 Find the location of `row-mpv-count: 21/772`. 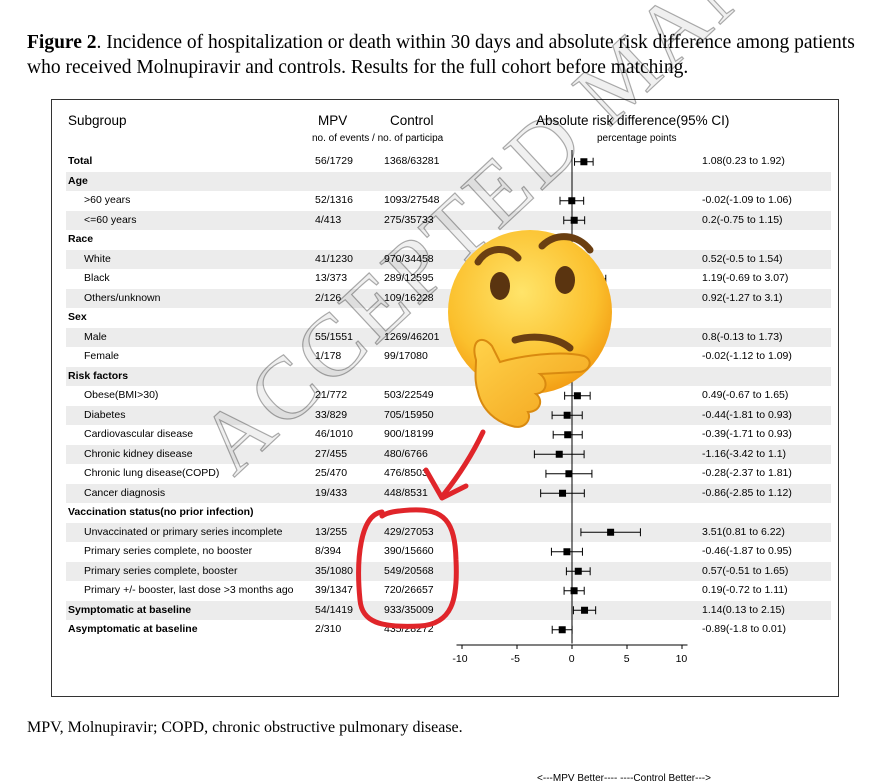

row-mpv-count: 21/772 is located at coordinates (331, 395).